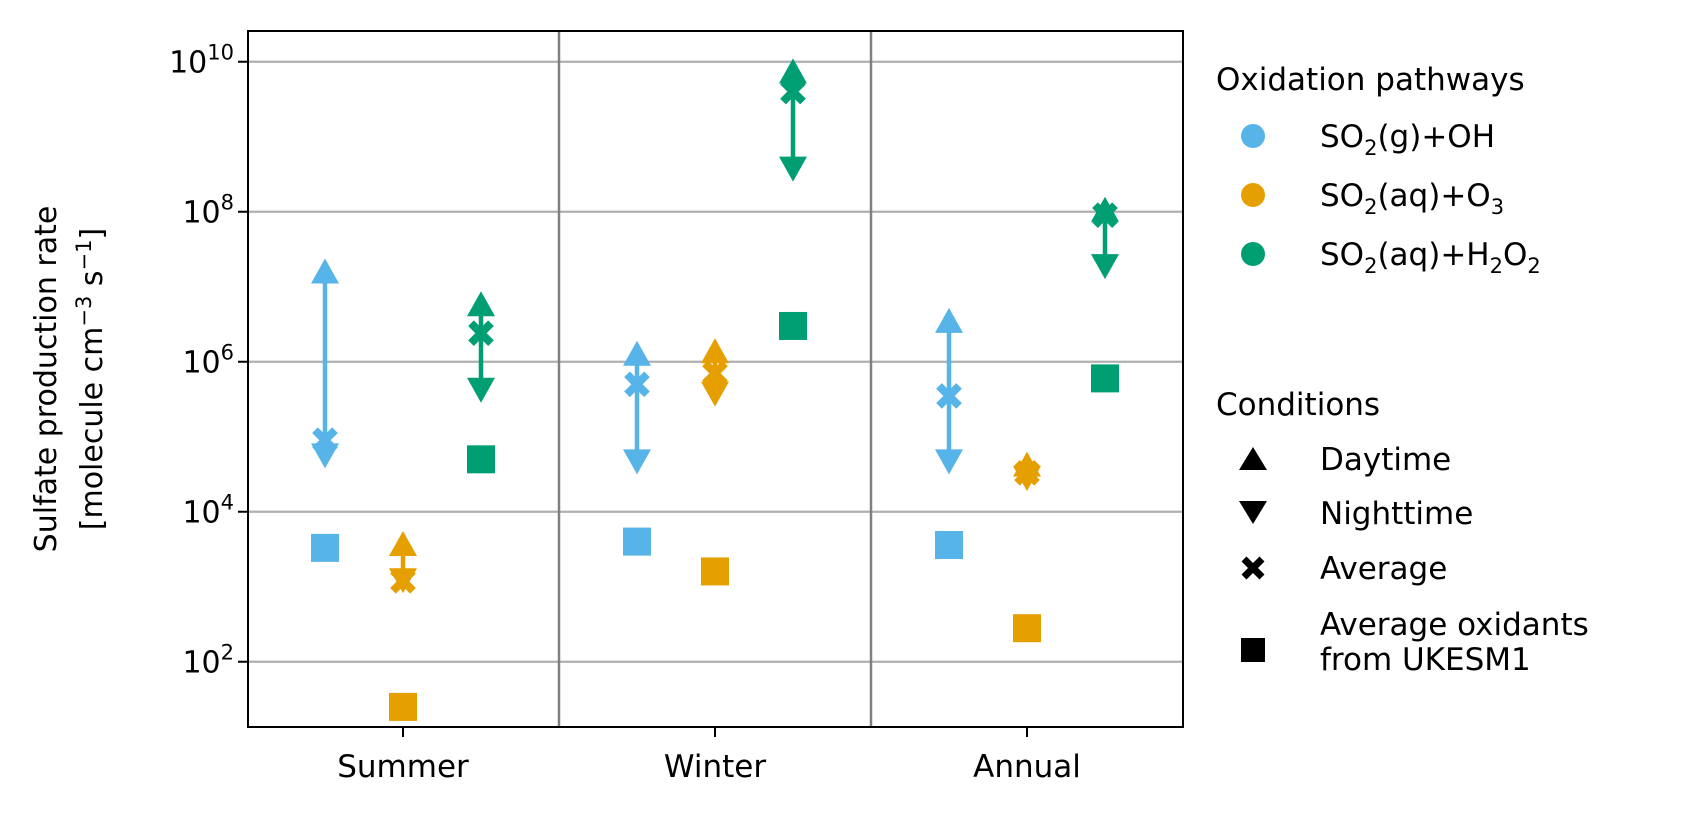  I want to click on legend-marker-o3, so click(1253, 195).